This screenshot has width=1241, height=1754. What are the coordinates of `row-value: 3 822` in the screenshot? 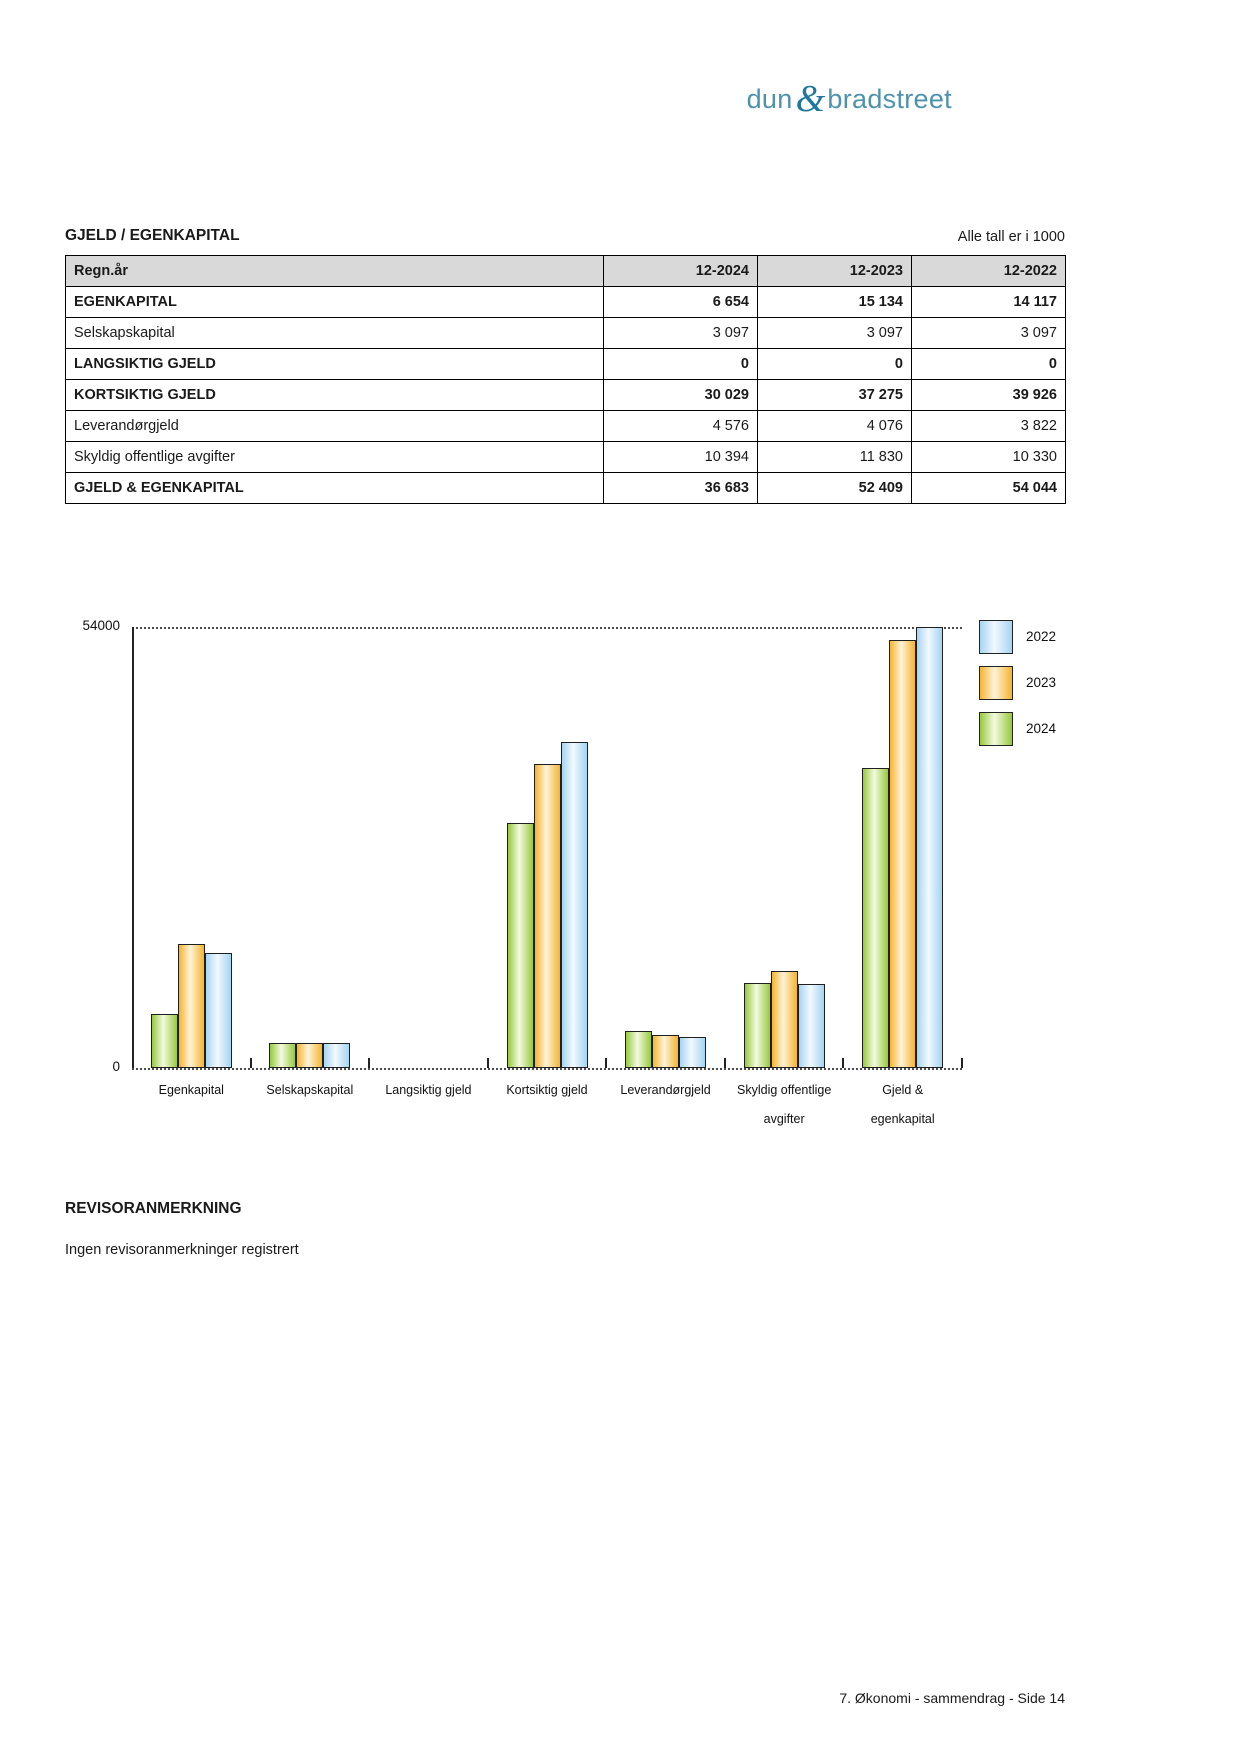 It's located at (988, 426).